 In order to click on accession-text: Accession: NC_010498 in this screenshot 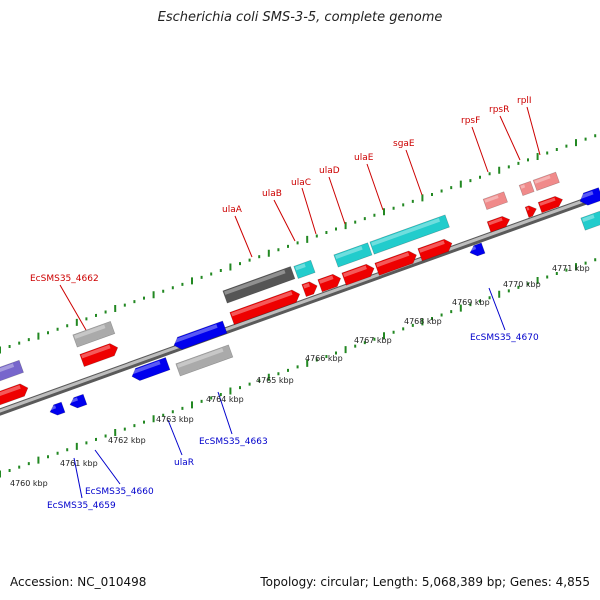, I will do `click(78, 582)`.